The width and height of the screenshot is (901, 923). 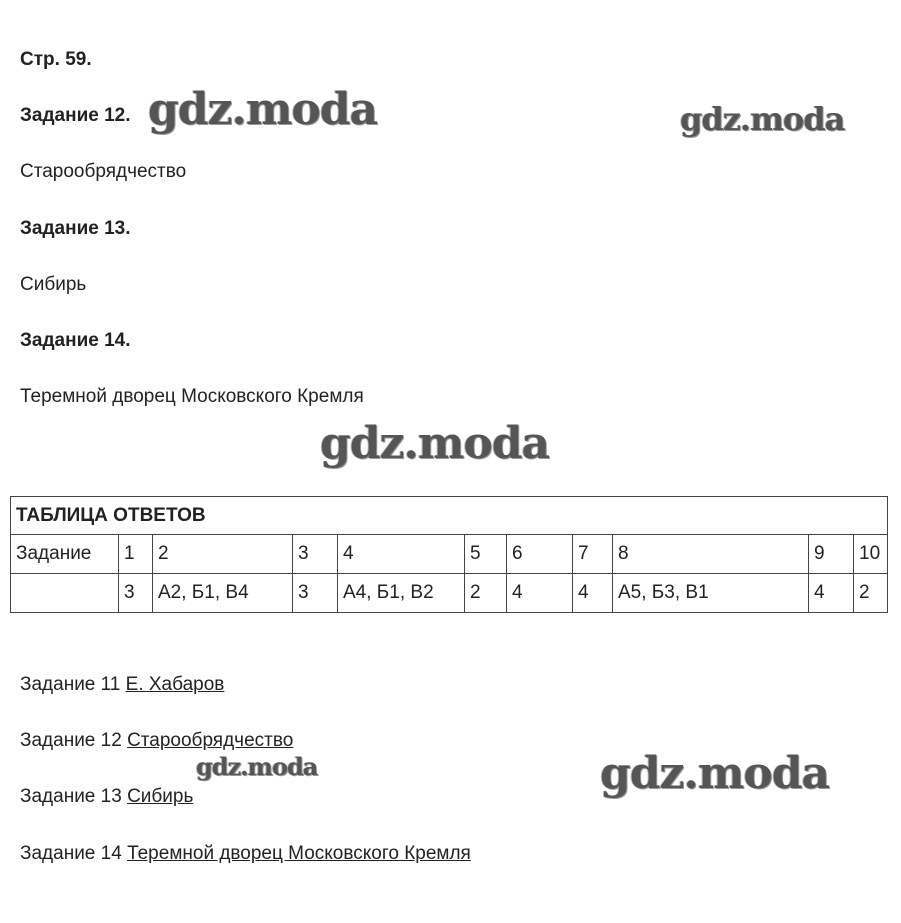 What do you see at coordinates (103, 171) in the screenshot?
I see `task-answer: Старообрядчество` at bounding box center [103, 171].